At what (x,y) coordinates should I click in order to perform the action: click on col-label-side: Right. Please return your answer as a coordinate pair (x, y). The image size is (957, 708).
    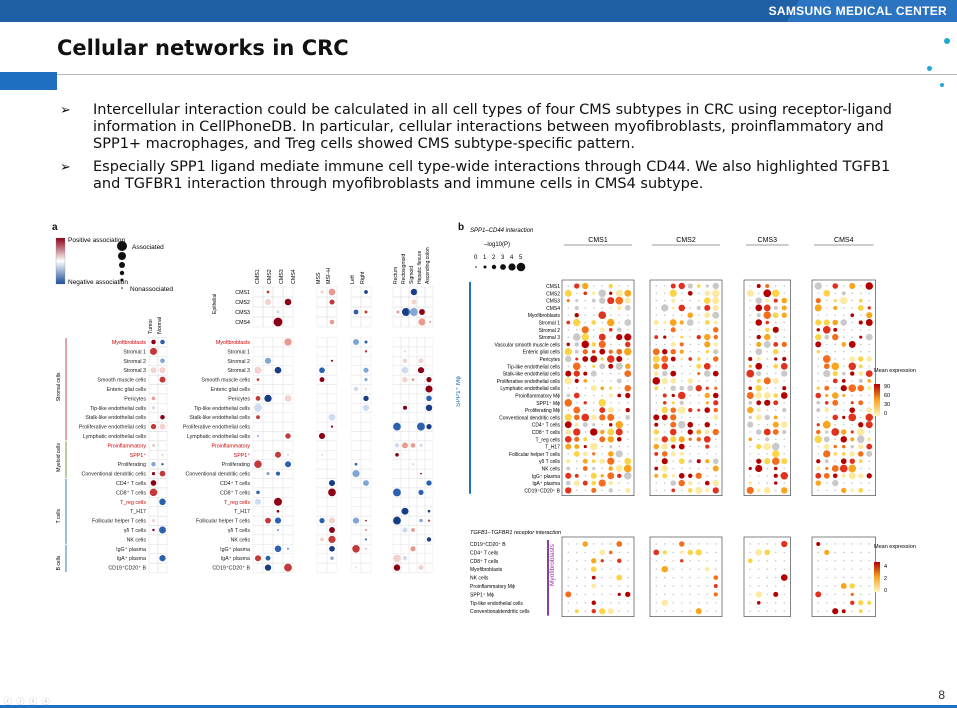
    Looking at the image, I should click on (363, 277).